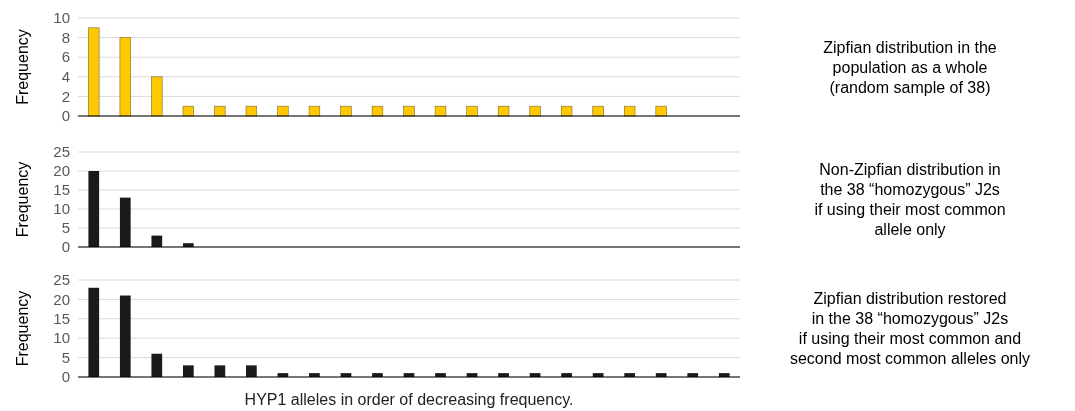 The image size is (1075, 411). What do you see at coordinates (910, 47) in the screenshot?
I see `text: Zipfian distribution in the` at bounding box center [910, 47].